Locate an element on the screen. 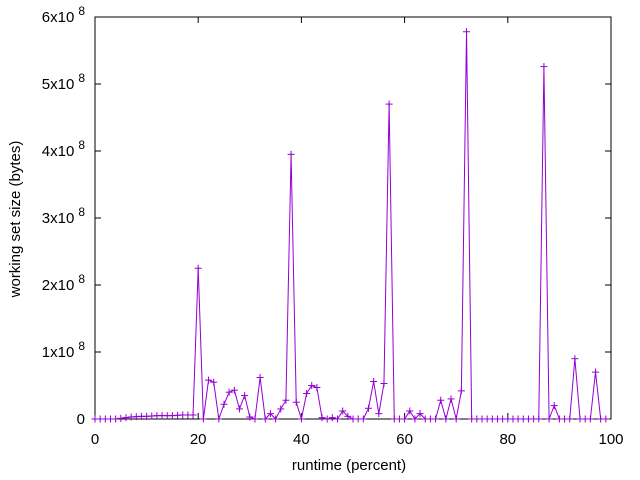 The image size is (640, 480). y-axis-label: working set size (bytes) is located at coordinates (15, 220).